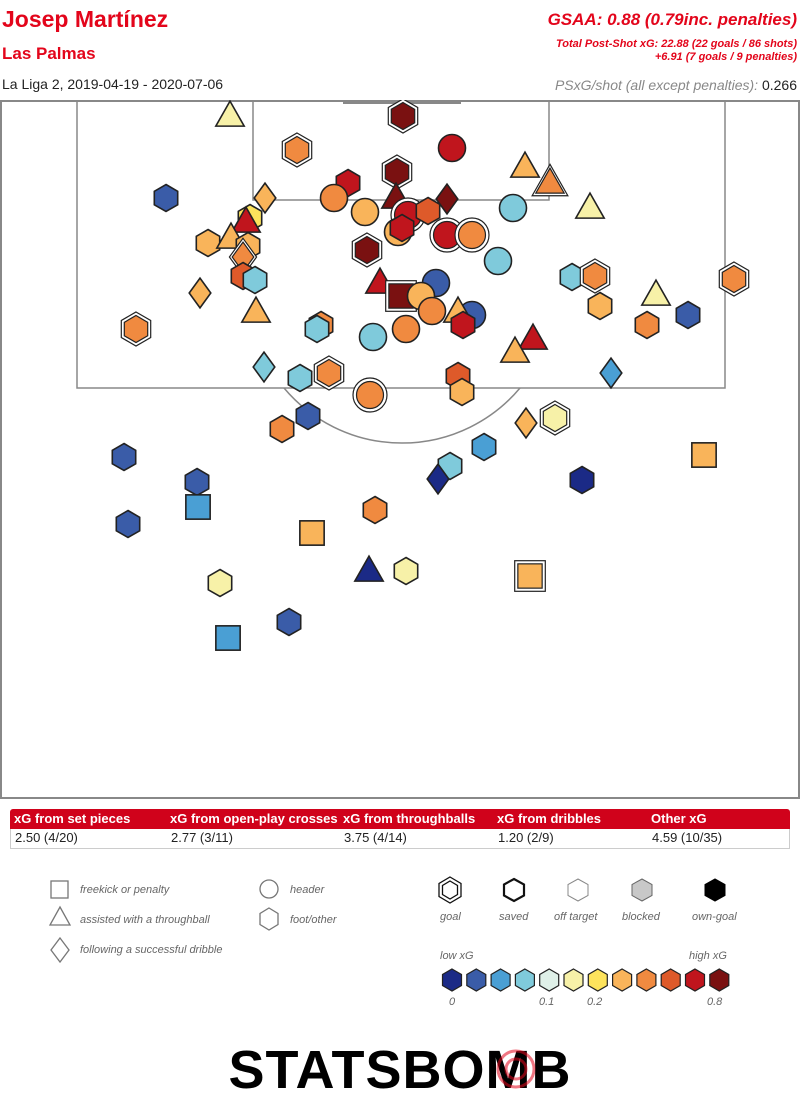 The height and width of the screenshot is (1110, 800). I want to click on summary-header-throughballs: xG from throughballs, so click(409, 818).